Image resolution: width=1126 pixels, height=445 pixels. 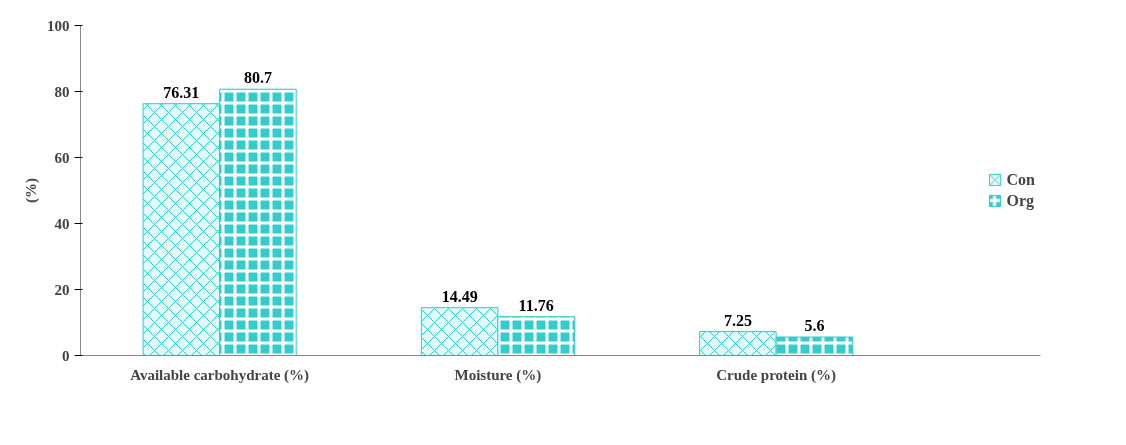 I want to click on y-tick-label: 20, so click(x=62, y=289).